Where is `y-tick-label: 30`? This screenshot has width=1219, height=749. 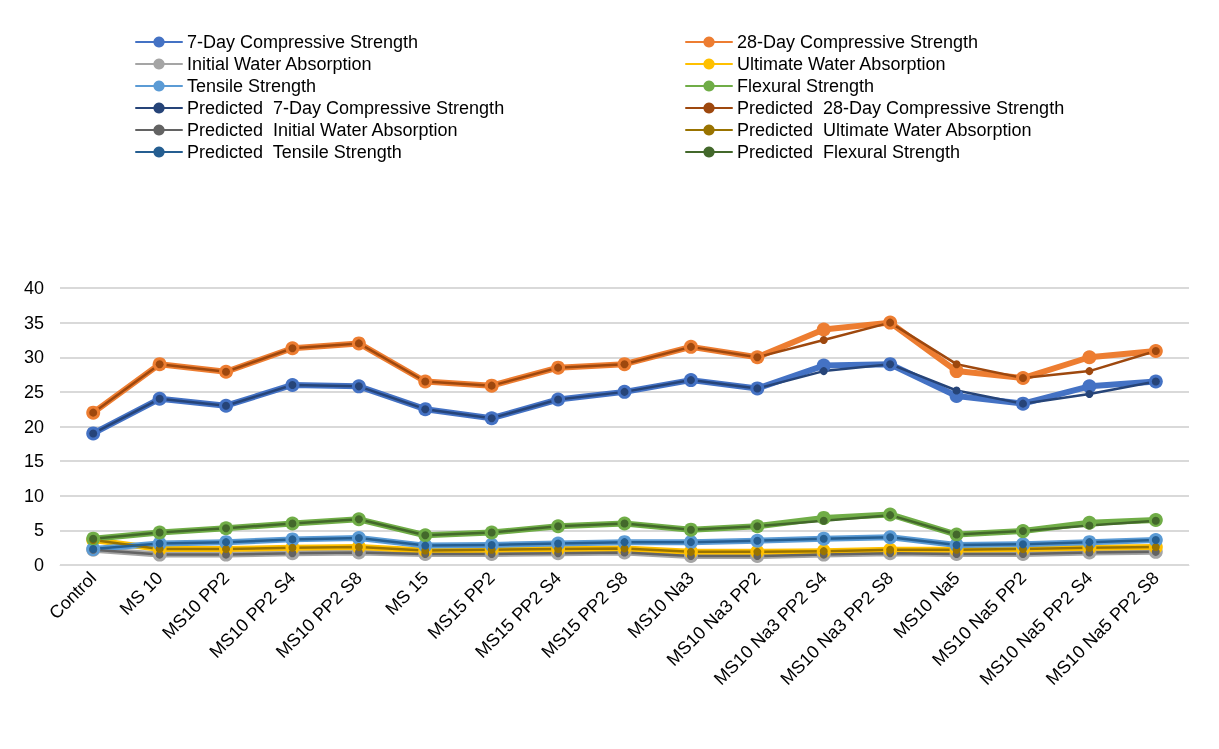
y-tick-label: 30 is located at coordinates (33, 357).